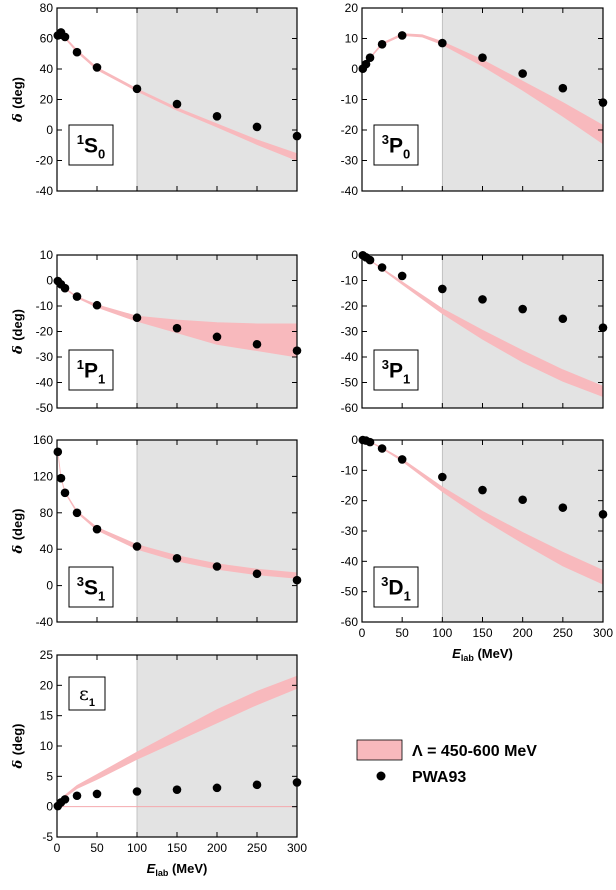  Describe the element at coordinates (47, 655) in the screenshot. I see `y-tick-label: 25` at that location.